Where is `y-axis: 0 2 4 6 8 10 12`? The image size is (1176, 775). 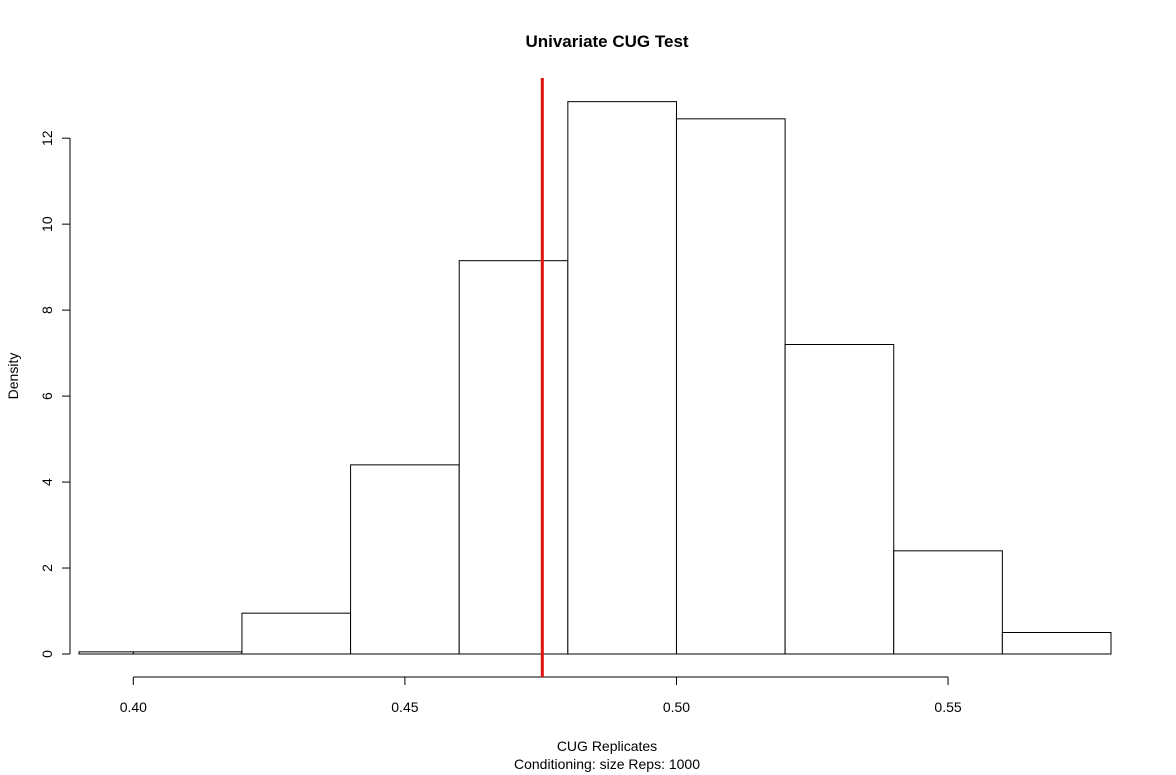 y-axis: 0 2 4 6 8 10 12 is located at coordinates (55, 394).